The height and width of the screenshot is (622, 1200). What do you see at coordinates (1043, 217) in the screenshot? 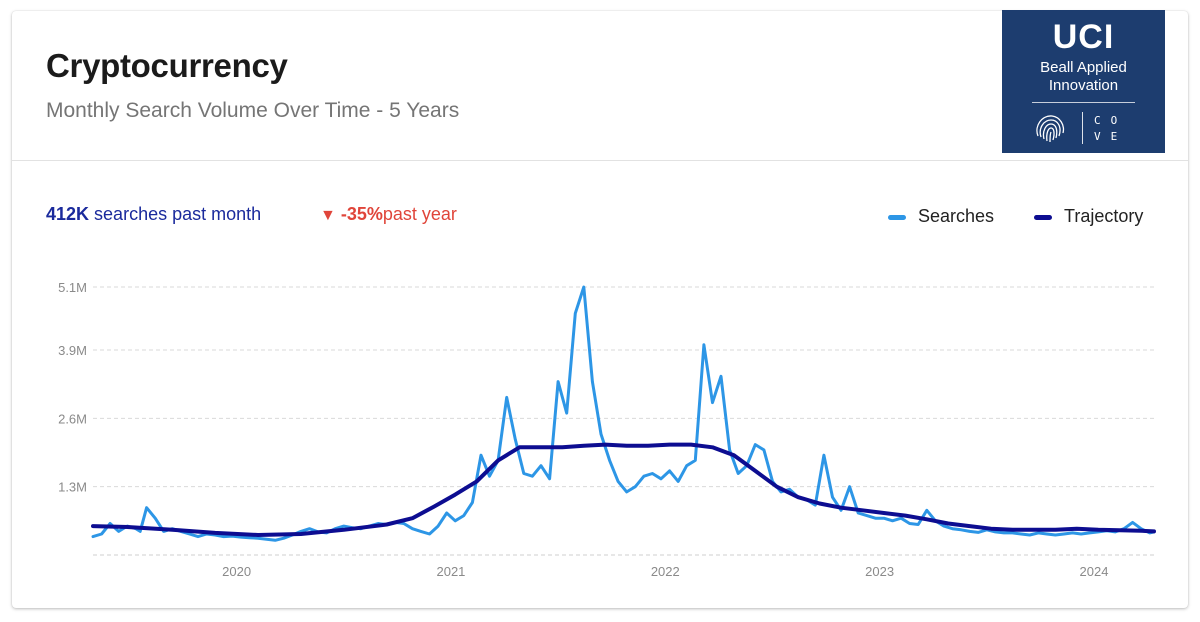
I see `legend-swatch-trajectory` at bounding box center [1043, 217].